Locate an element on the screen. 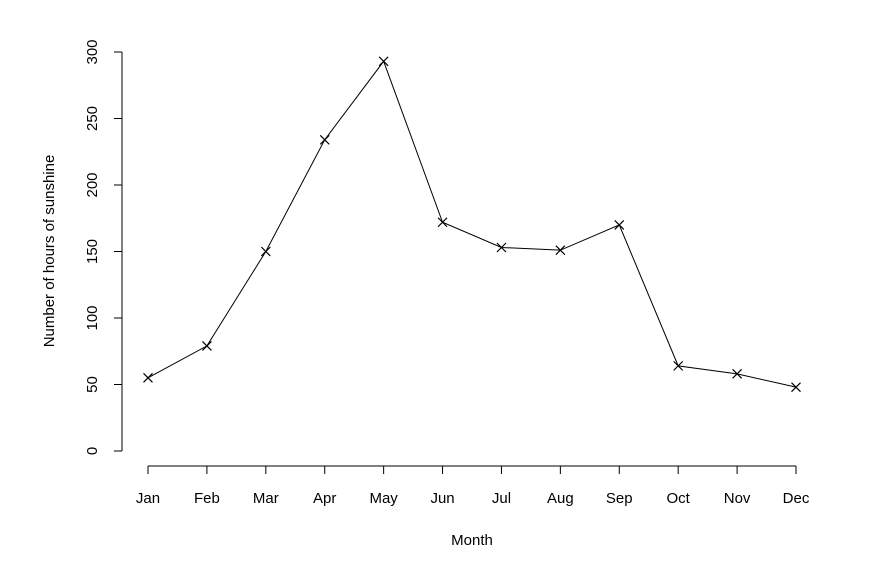 This screenshot has height=564, width=870. x-tick-label: Jun is located at coordinates (442, 498).